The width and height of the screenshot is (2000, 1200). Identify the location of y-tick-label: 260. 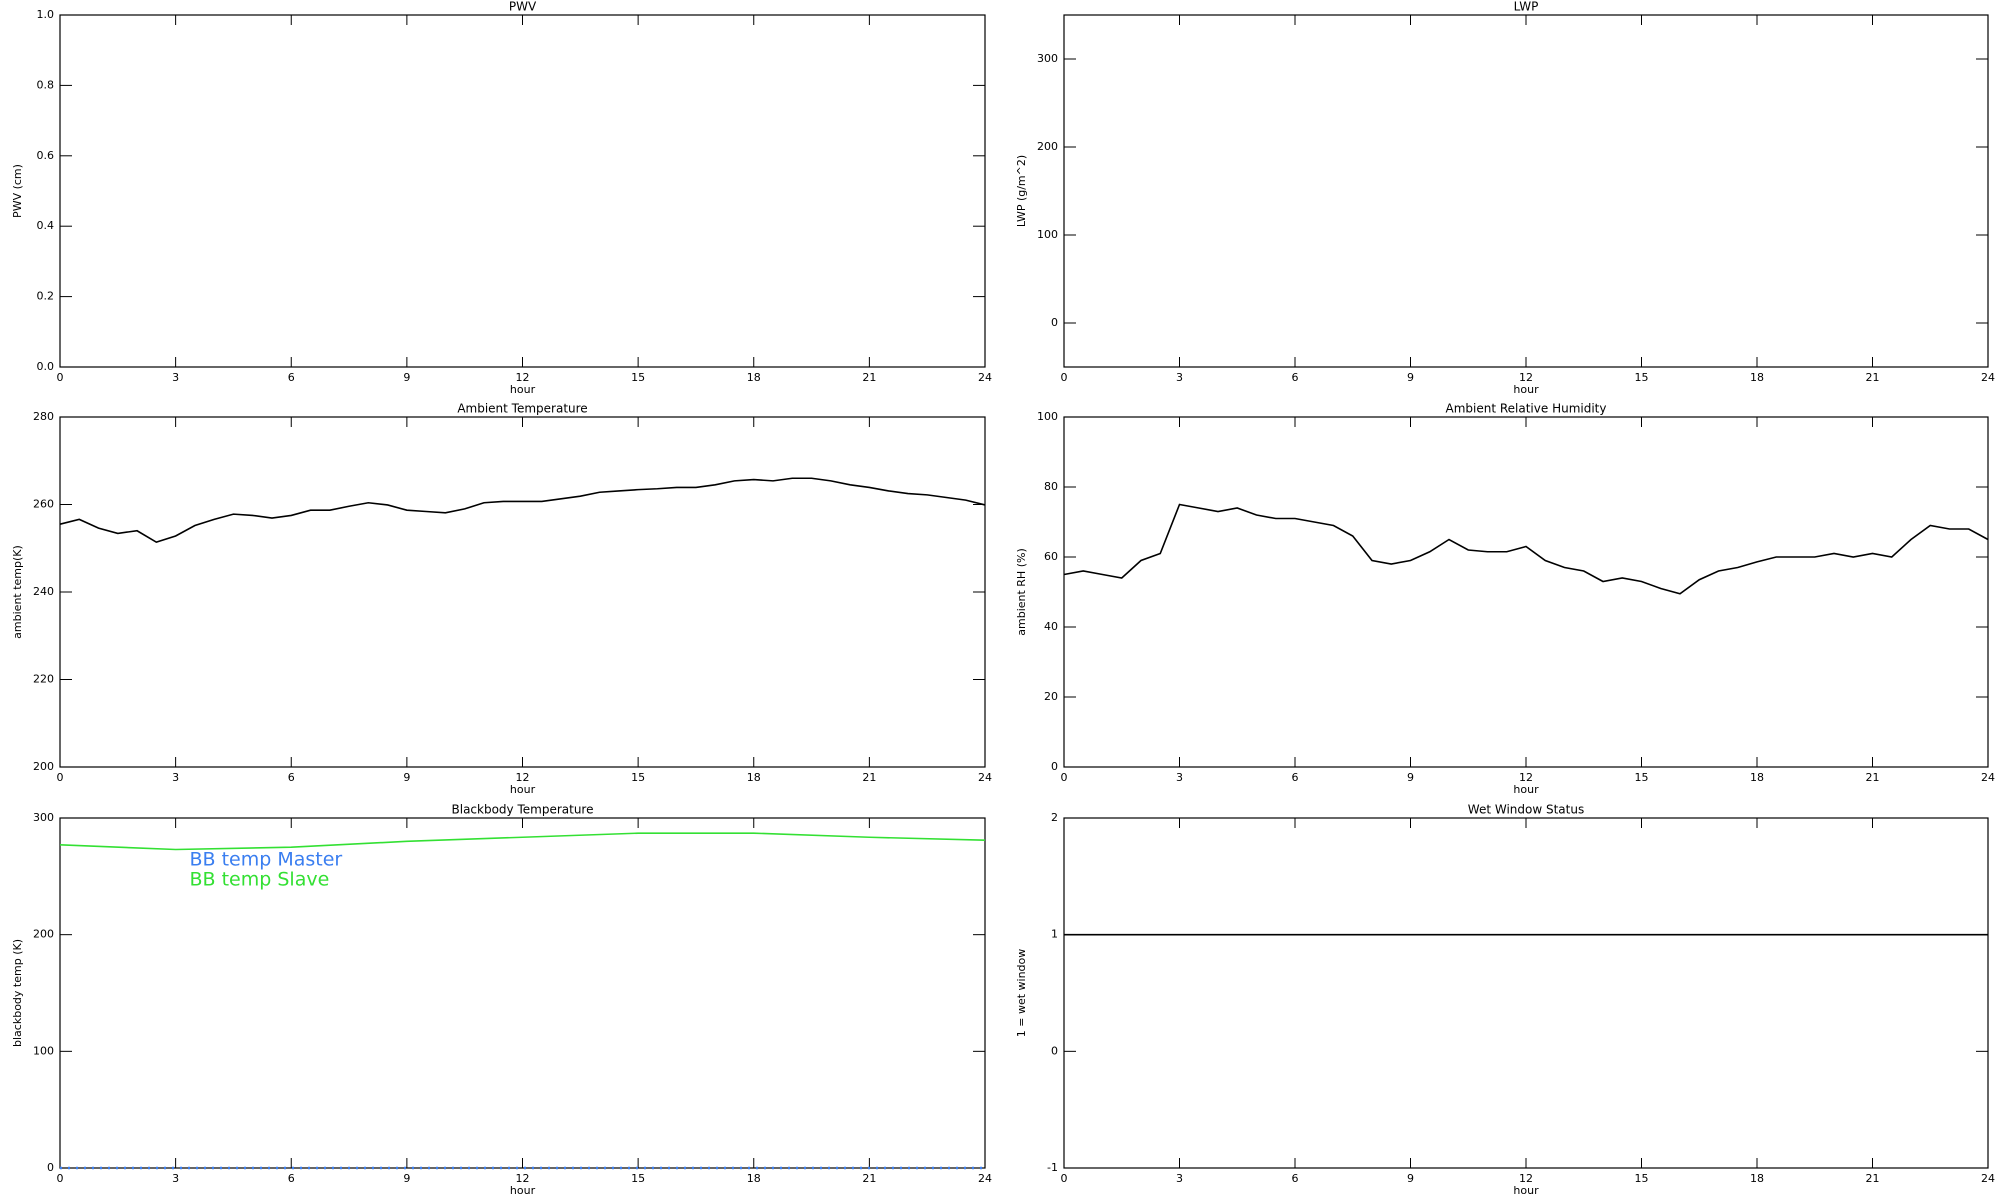
(43, 504).